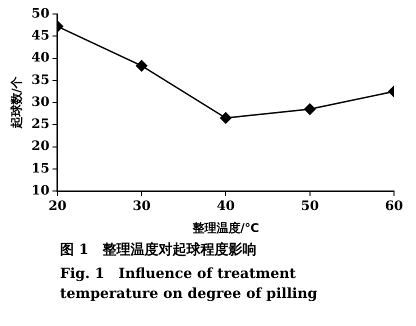 This screenshot has width=416, height=326. What do you see at coordinates (40, 124) in the screenshot?
I see `y-tick-label: 25` at bounding box center [40, 124].